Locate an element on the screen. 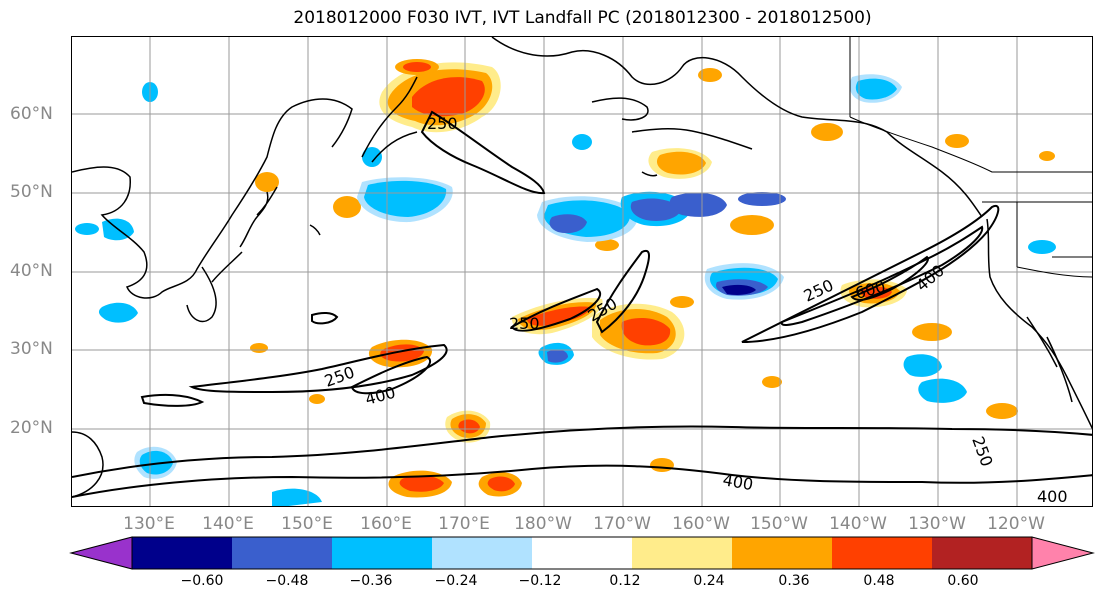 The height and width of the screenshot is (601, 1105). lon-label-130w: 130°W is located at coordinates (937, 524).